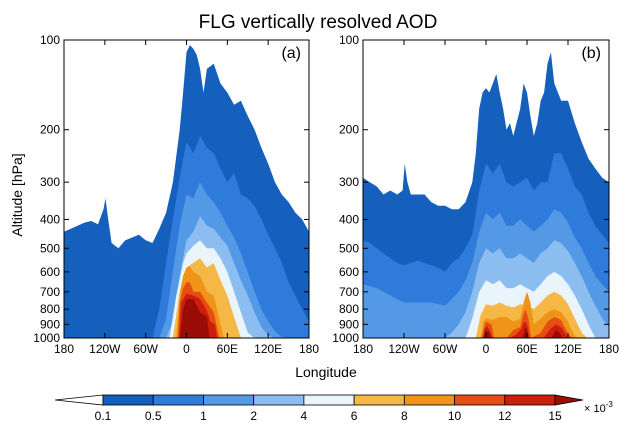  Describe the element at coordinates (318, 22) in the screenshot. I see `chart-title: FLG vertically resolved AOD` at that location.